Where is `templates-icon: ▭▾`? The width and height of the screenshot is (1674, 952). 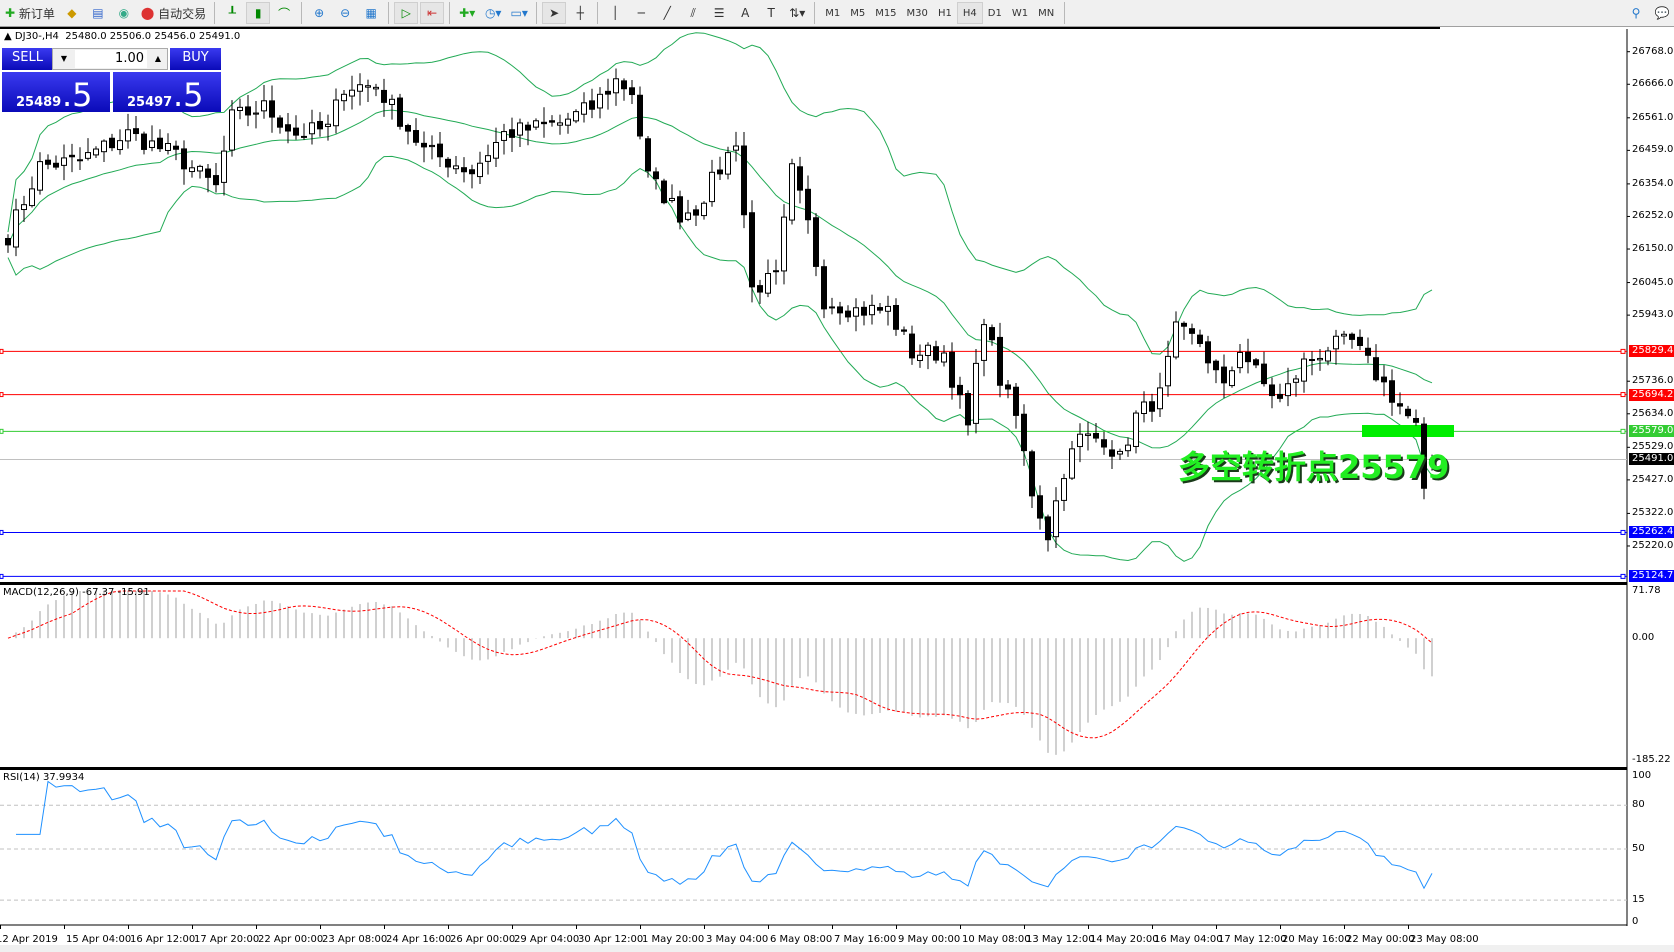 templates-icon: ▭▾ is located at coordinates (519, 13).